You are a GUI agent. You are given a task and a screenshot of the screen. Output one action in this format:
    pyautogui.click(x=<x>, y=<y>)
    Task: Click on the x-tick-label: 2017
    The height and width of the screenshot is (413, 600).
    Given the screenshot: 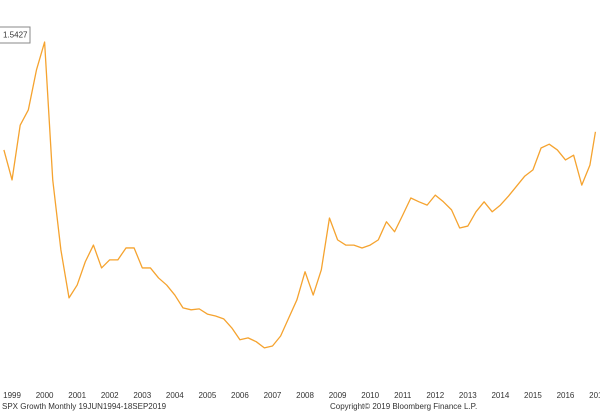 What is the action you would take?
    pyautogui.click(x=594, y=395)
    